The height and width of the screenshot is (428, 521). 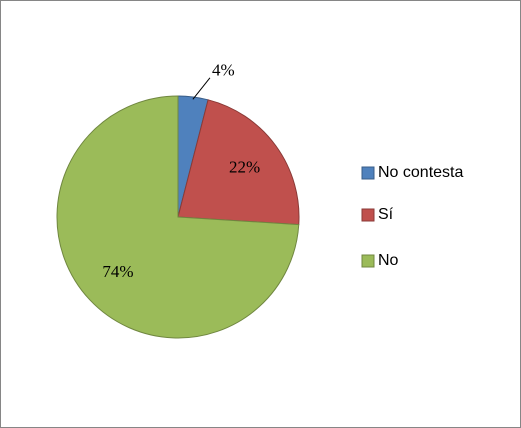 I want to click on legend-label: Sí, so click(x=386, y=214).